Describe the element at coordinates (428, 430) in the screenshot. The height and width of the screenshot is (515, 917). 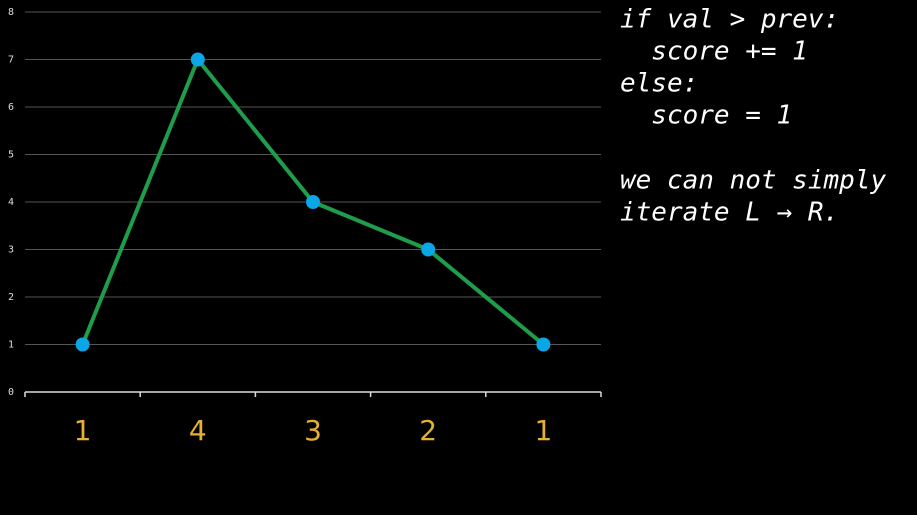
I see `x-tick-label: 2` at that location.